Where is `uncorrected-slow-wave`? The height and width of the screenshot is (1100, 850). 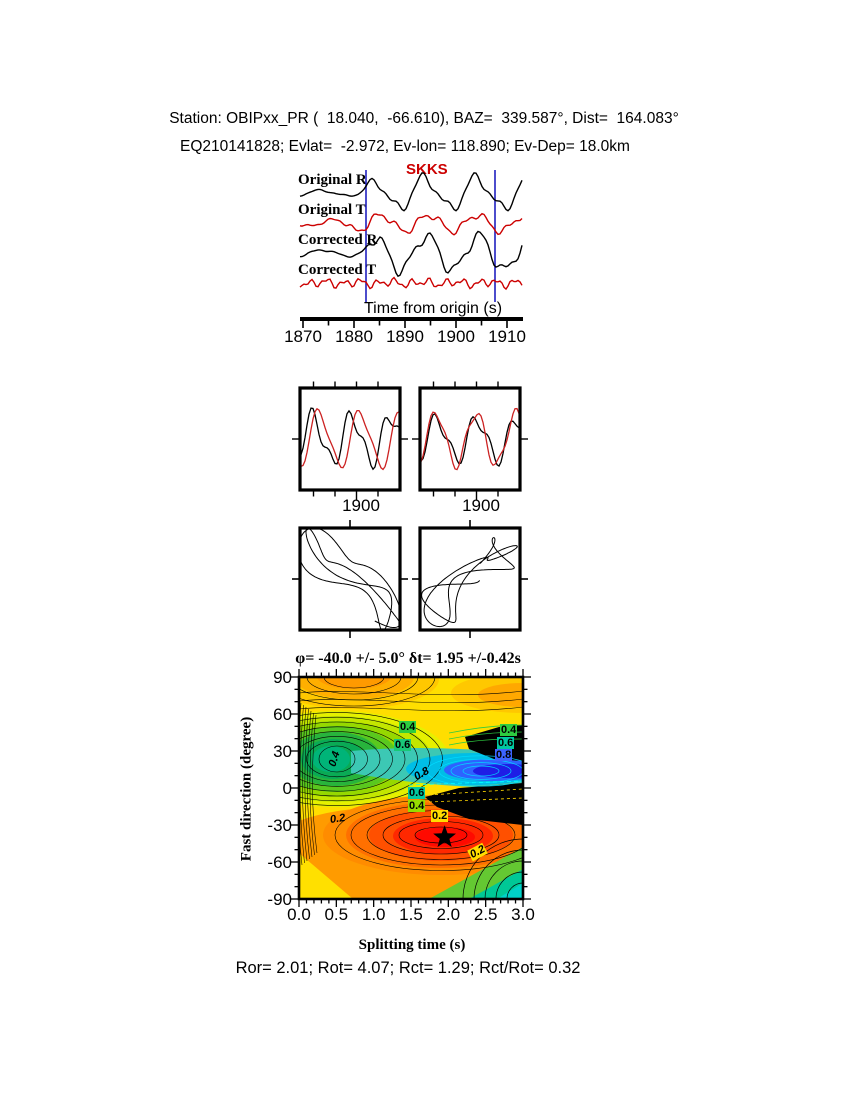
uncorrected-slow-wave is located at coordinates (350, 439).